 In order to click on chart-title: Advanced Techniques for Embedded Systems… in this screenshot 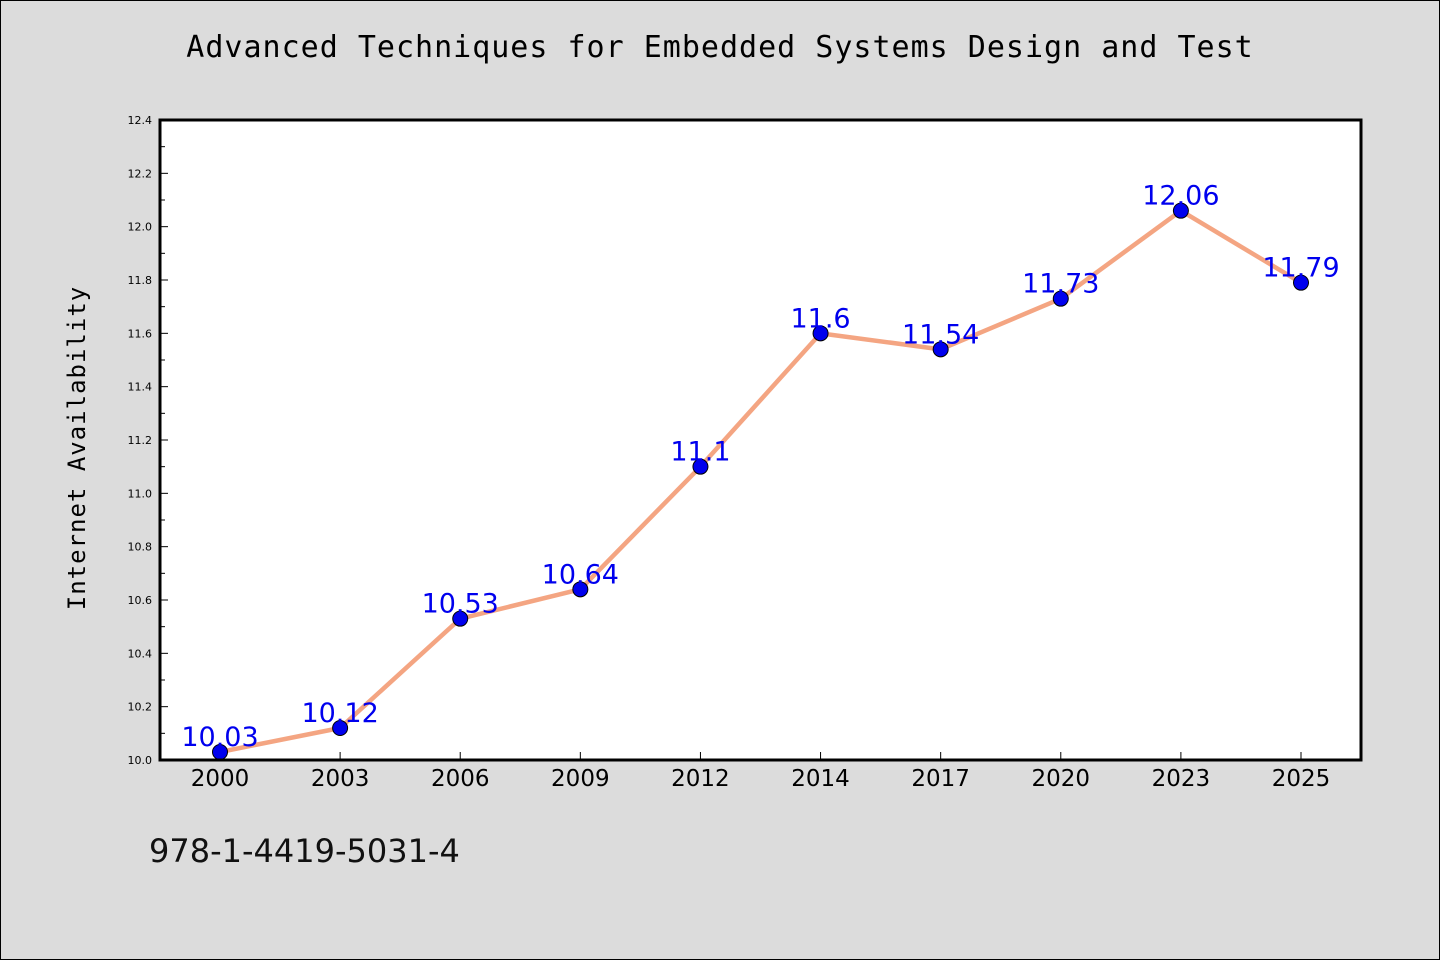, I will do `click(720, 47)`.